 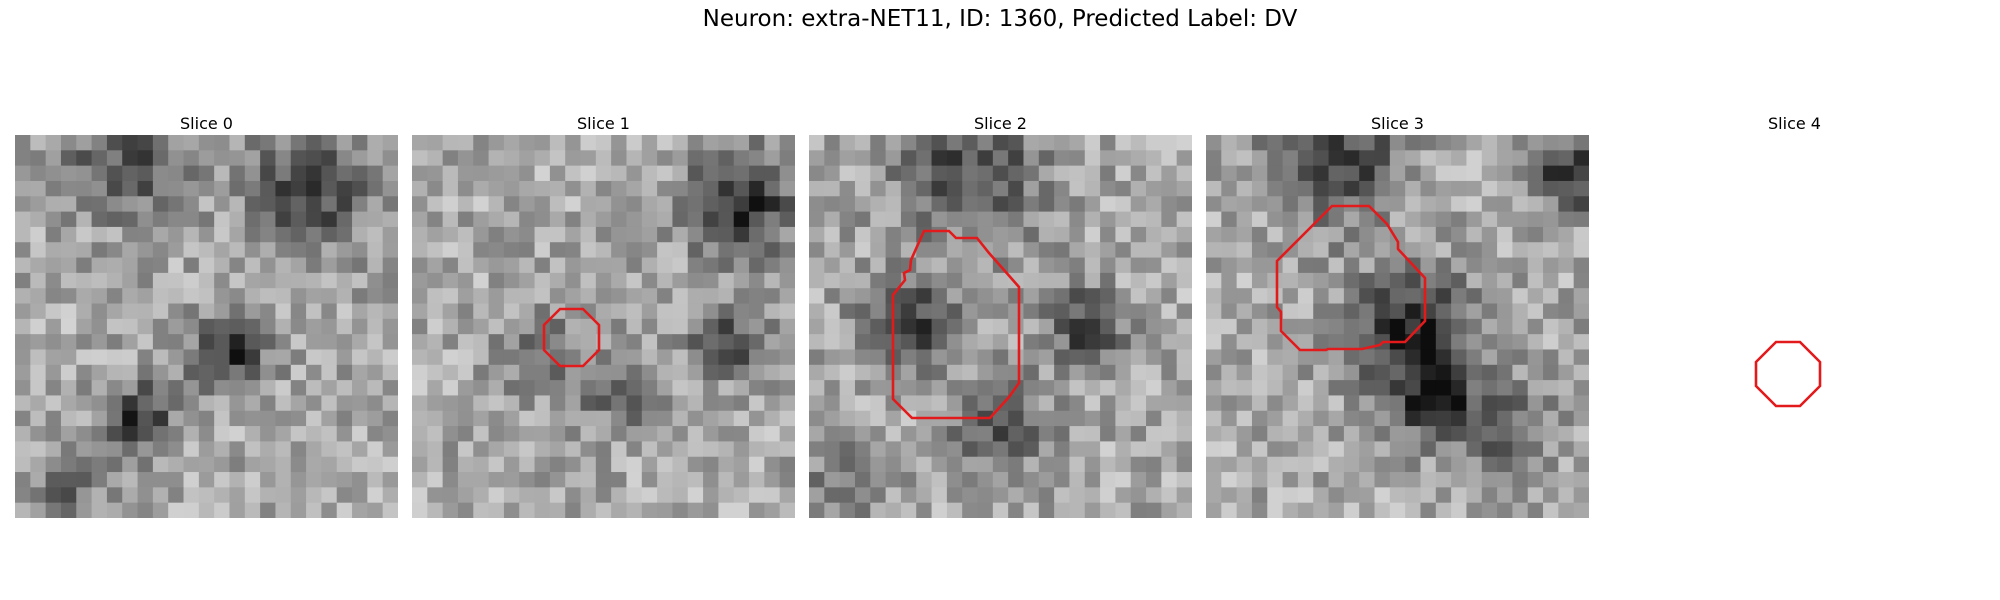 I want to click on slice-panel-4: Slice 4, so click(x=1794, y=315).